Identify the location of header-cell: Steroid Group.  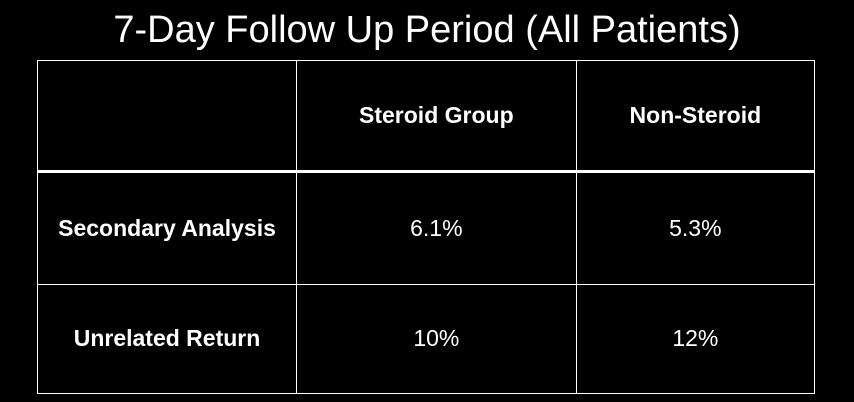
(436, 116).